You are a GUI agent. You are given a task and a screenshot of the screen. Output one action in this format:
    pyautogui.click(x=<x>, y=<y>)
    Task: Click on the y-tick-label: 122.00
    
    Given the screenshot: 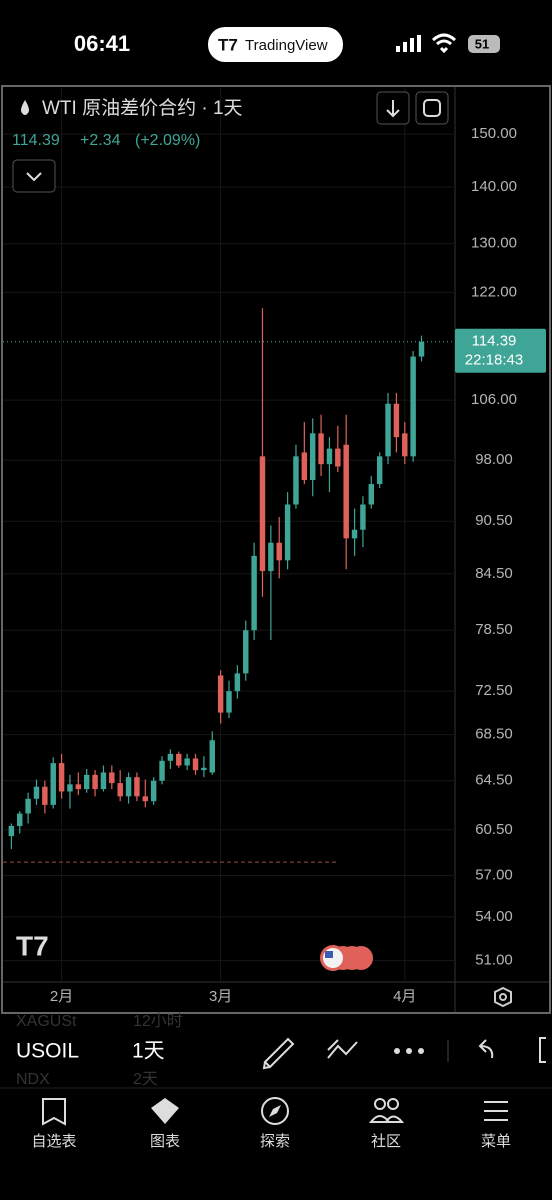 What is the action you would take?
    pyautogui.click(x=494, y=291)
    